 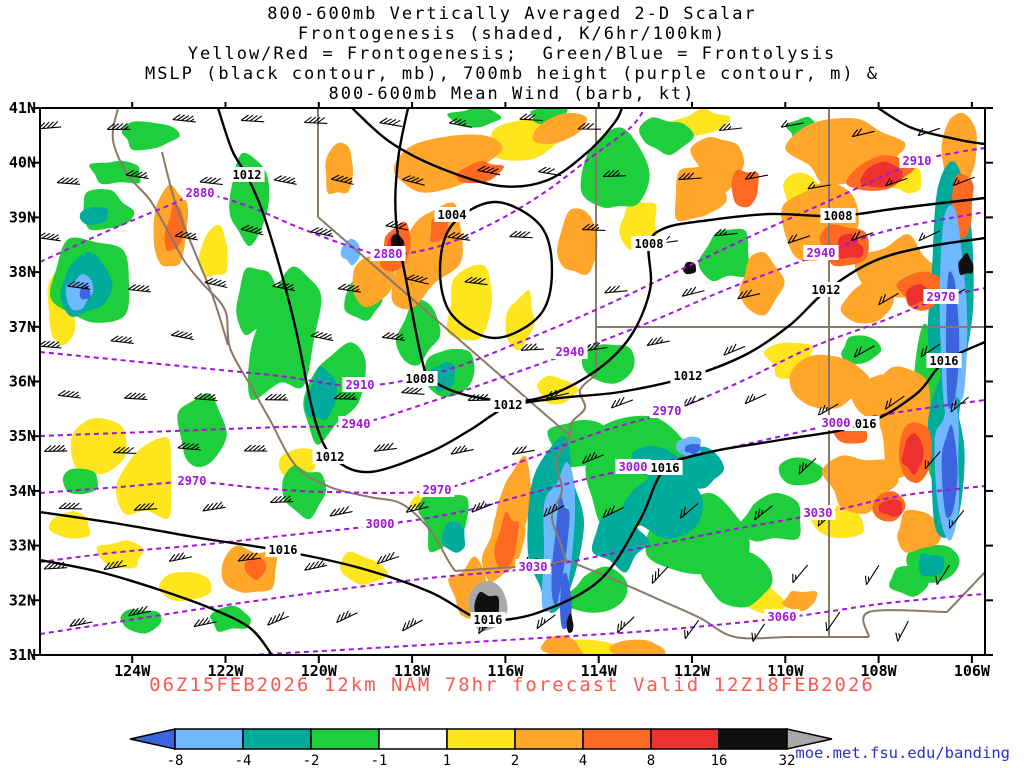 What do you see at coordinates (785, 671) in the screenshot?
I see `lon-axis-label: 110W` at bounding box center [785, 671].